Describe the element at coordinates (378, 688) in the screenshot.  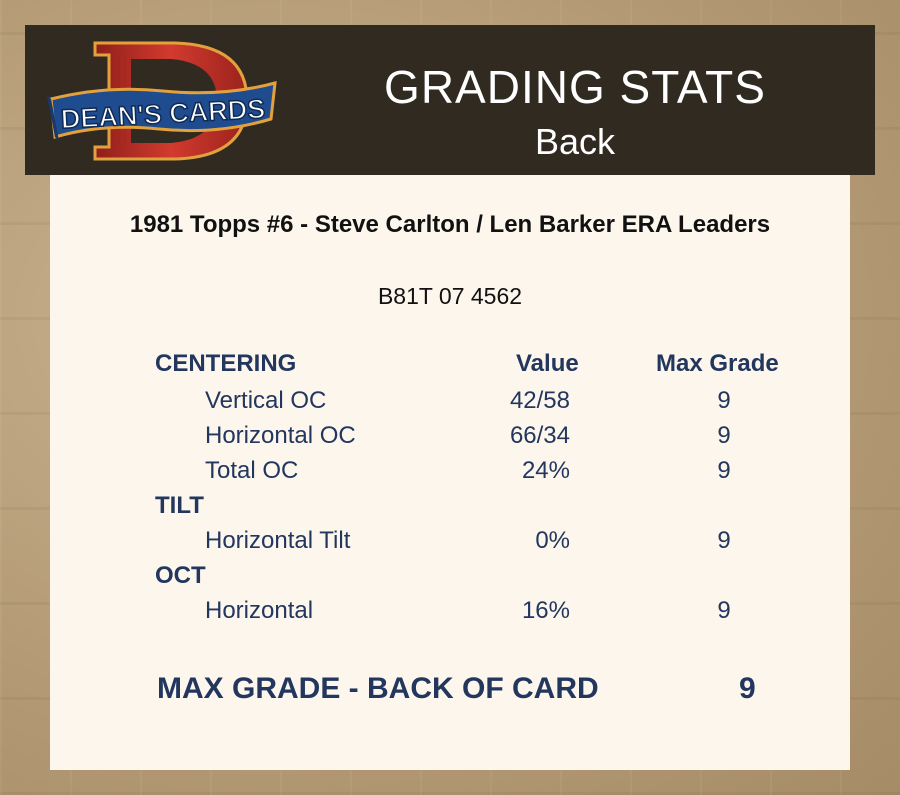
I see `max-grade-summary-label: MAX GRADE - BACK OF CARD` at that location.